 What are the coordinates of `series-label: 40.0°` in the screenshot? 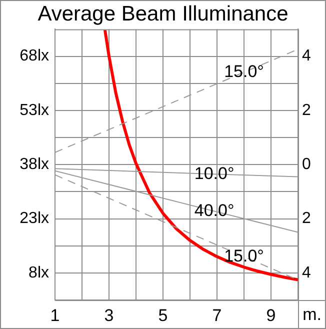 It's located at (214, 210).